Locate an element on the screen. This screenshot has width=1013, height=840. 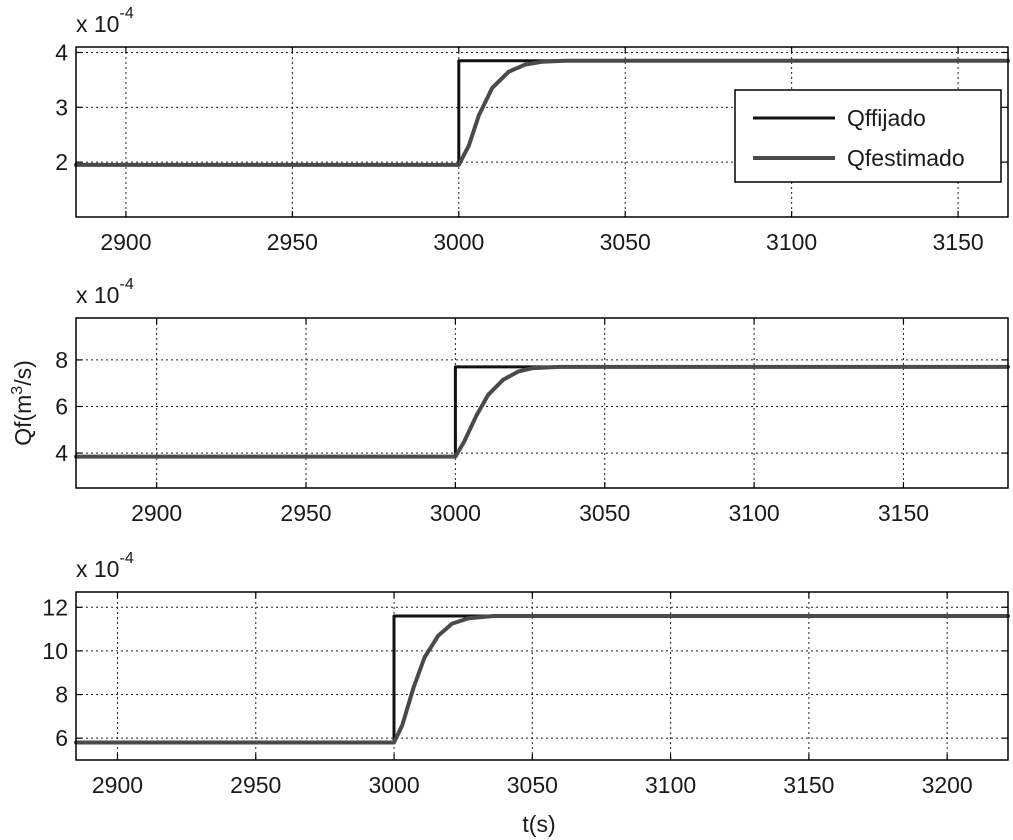
y-tick-label: 2 is located at coordinates (61, 162).